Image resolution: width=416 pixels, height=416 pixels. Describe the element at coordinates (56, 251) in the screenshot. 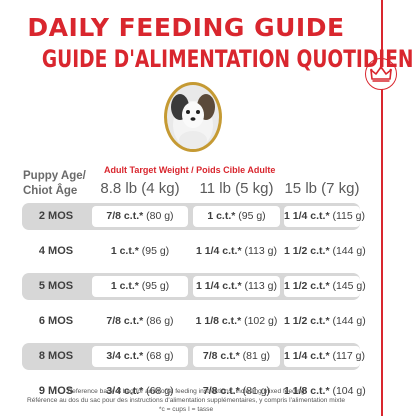

I see `age-cell: 4 MOS` at that location.